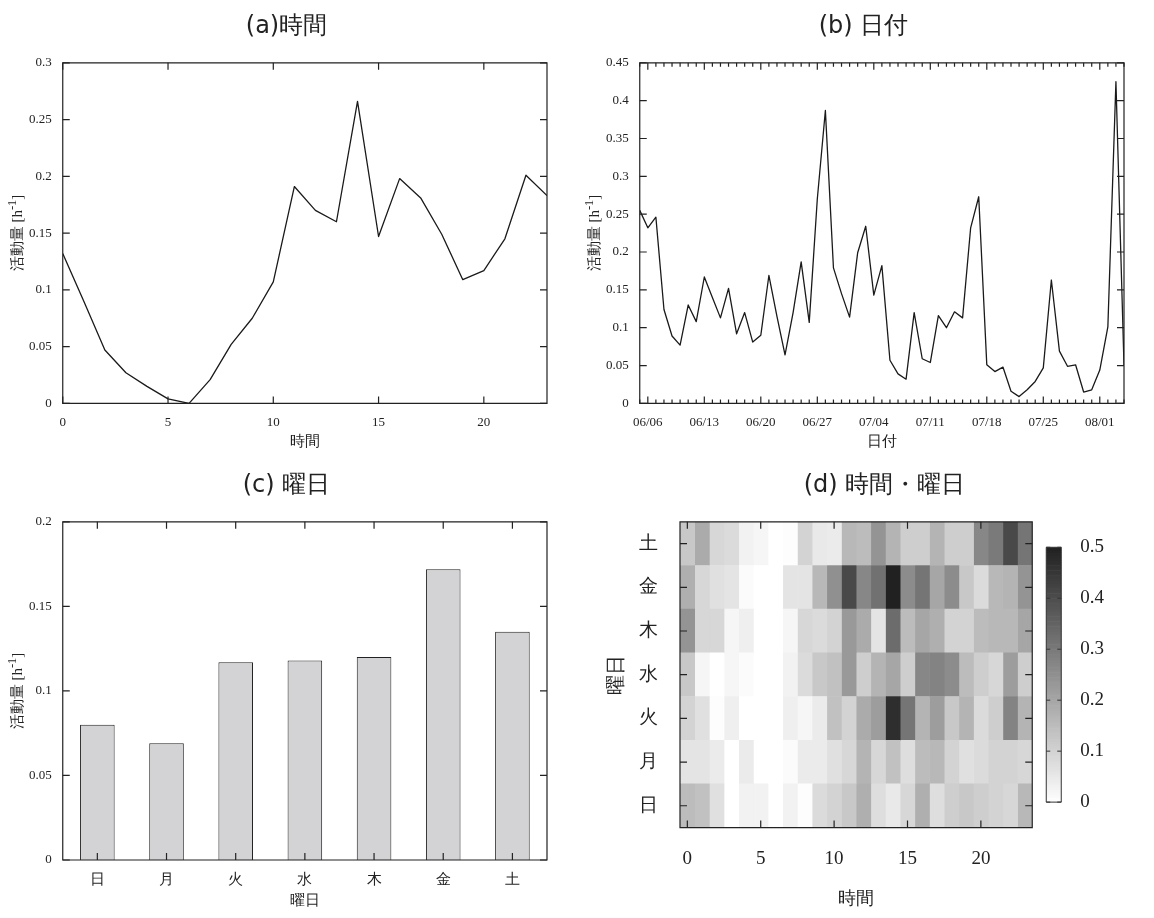  Describe the element at coordinates (1092, 699) in the screenshot. I see `color-bar-label: 0.2` at that location.